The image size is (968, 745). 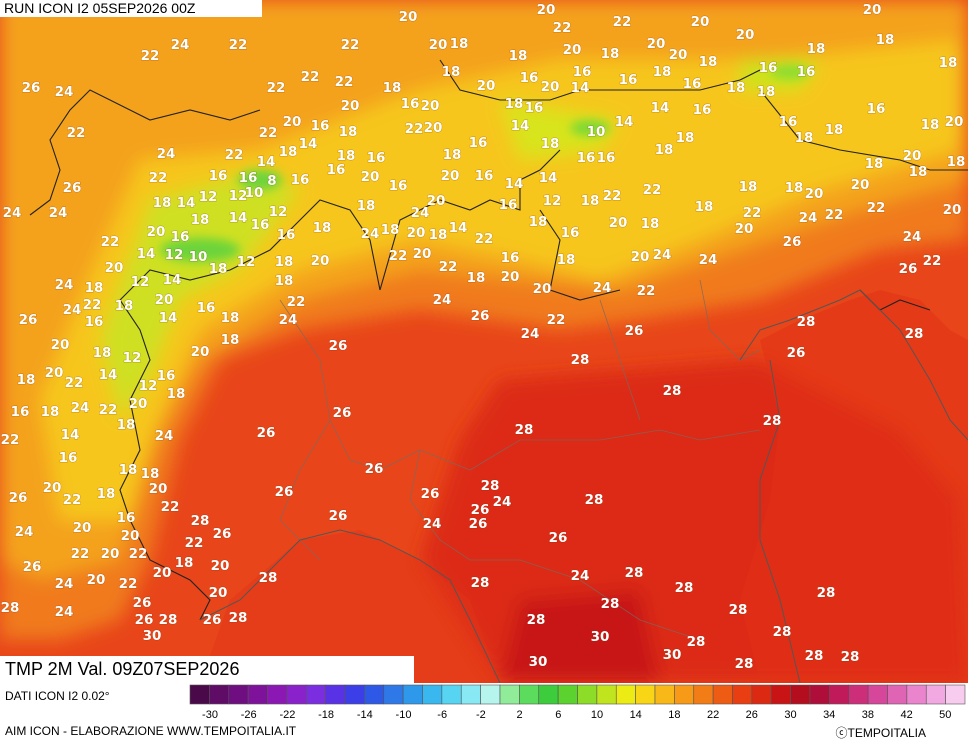 I want to click on run-title: RUN ICON I2 05SEP2026 00Z, so click(x=131, y=8).